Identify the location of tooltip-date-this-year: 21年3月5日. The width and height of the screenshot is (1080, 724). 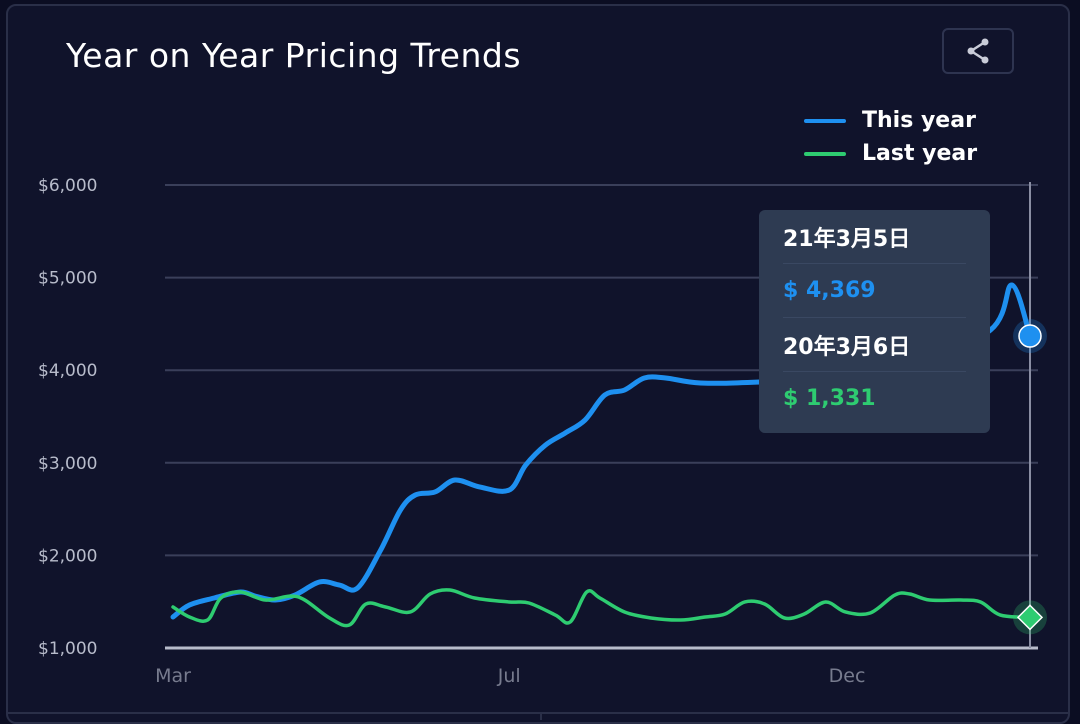
(874, 237).